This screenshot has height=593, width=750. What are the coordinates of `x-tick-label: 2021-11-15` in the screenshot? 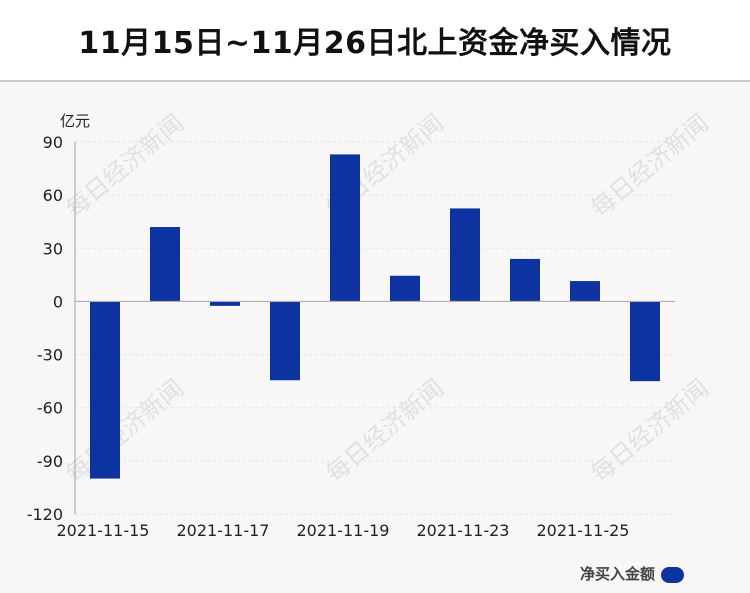 It's located at (103, 530).